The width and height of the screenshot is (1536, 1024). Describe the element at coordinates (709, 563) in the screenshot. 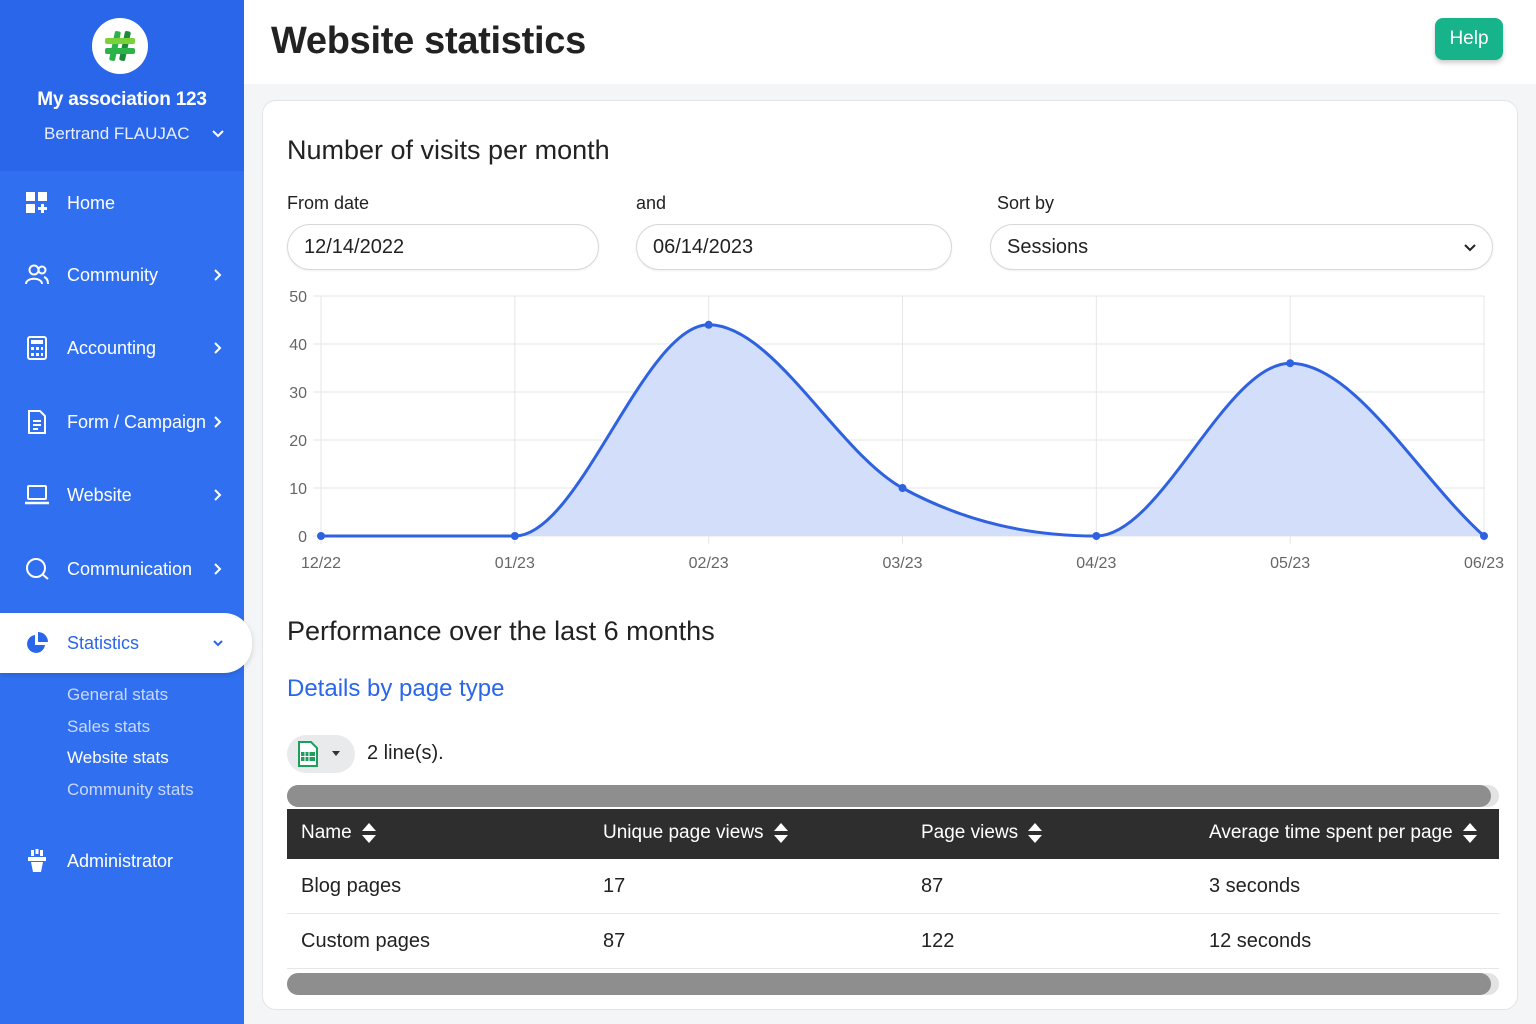

I see `x-tick-label: 02/23` at that location.